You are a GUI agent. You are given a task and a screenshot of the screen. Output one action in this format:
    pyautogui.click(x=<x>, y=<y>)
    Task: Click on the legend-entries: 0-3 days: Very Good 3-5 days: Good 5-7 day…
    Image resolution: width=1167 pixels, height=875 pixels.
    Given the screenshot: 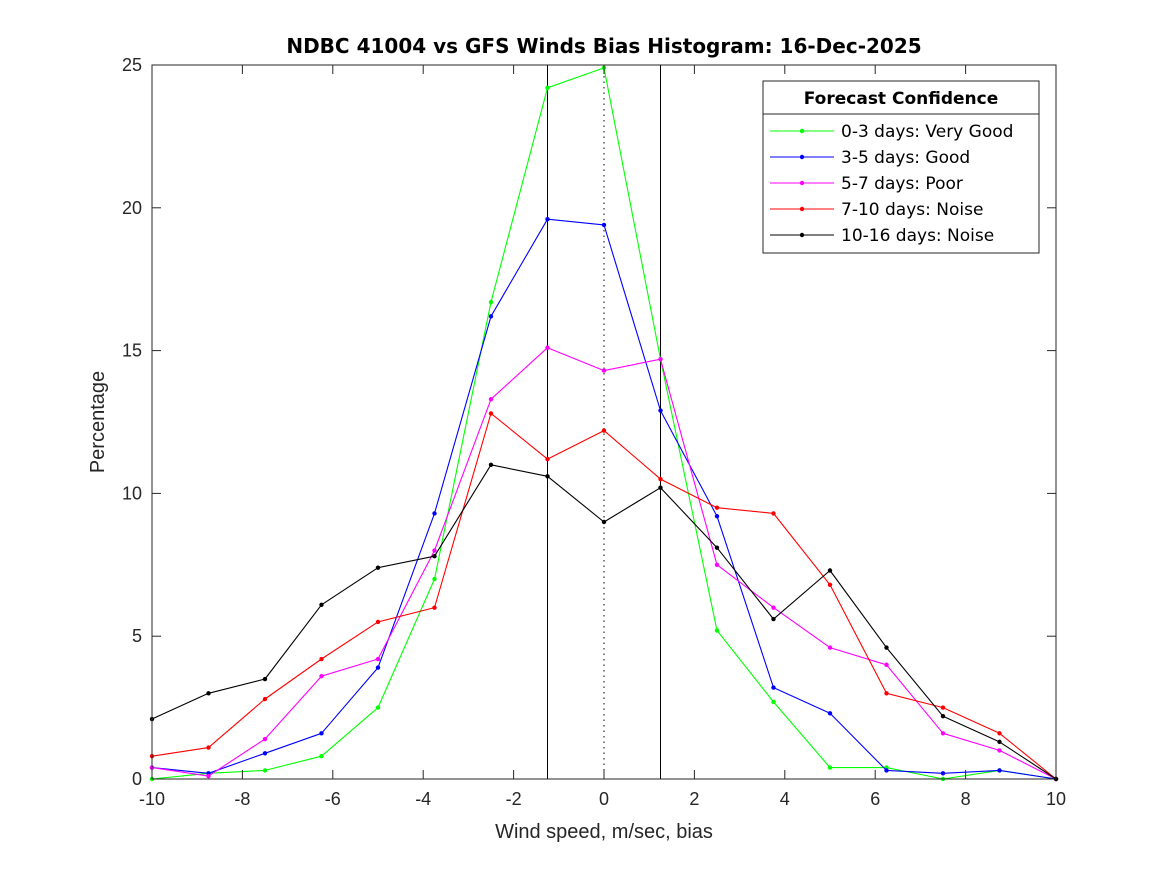 What is the action you would take?
    pyautogui.click(x=891, y=184)
    